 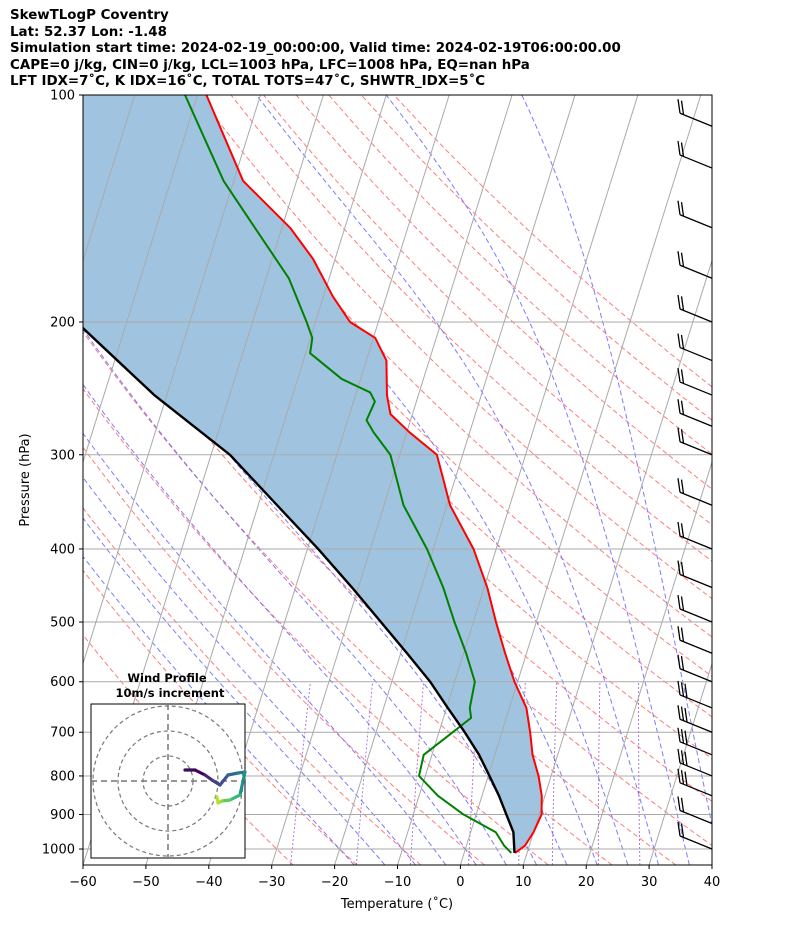 I want to click on y-axis-label: Pressure (hPa), so click(x=25, y=479).